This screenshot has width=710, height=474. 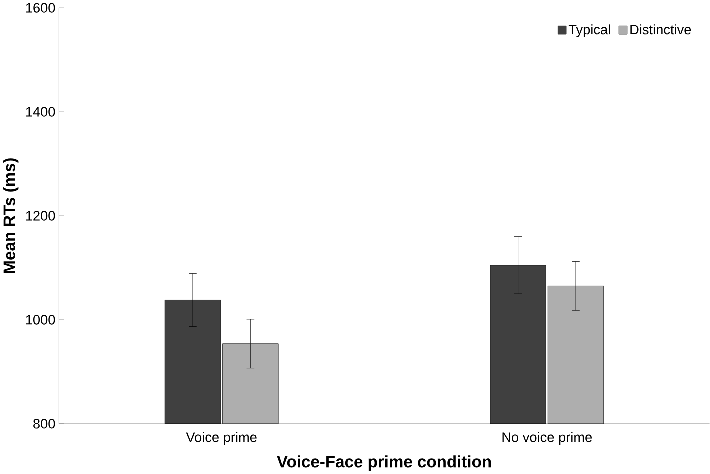 What do you see at coordinates (547, 438) in the screenshot?
I see `x-tick-label: No voice prime` at bounding box center [547, 438].